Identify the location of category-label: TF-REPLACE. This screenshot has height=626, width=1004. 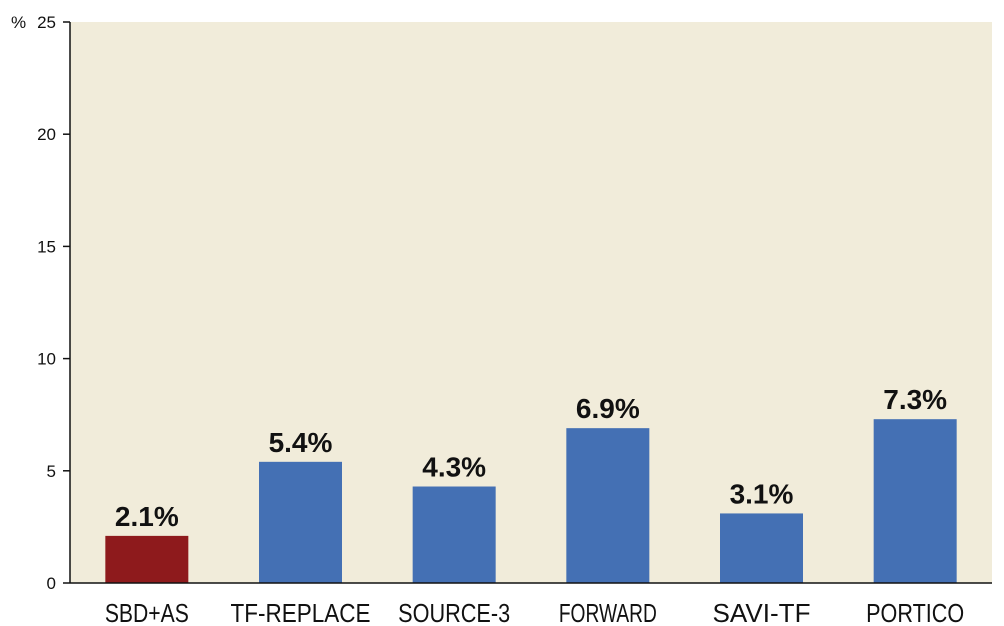
(301, 612).